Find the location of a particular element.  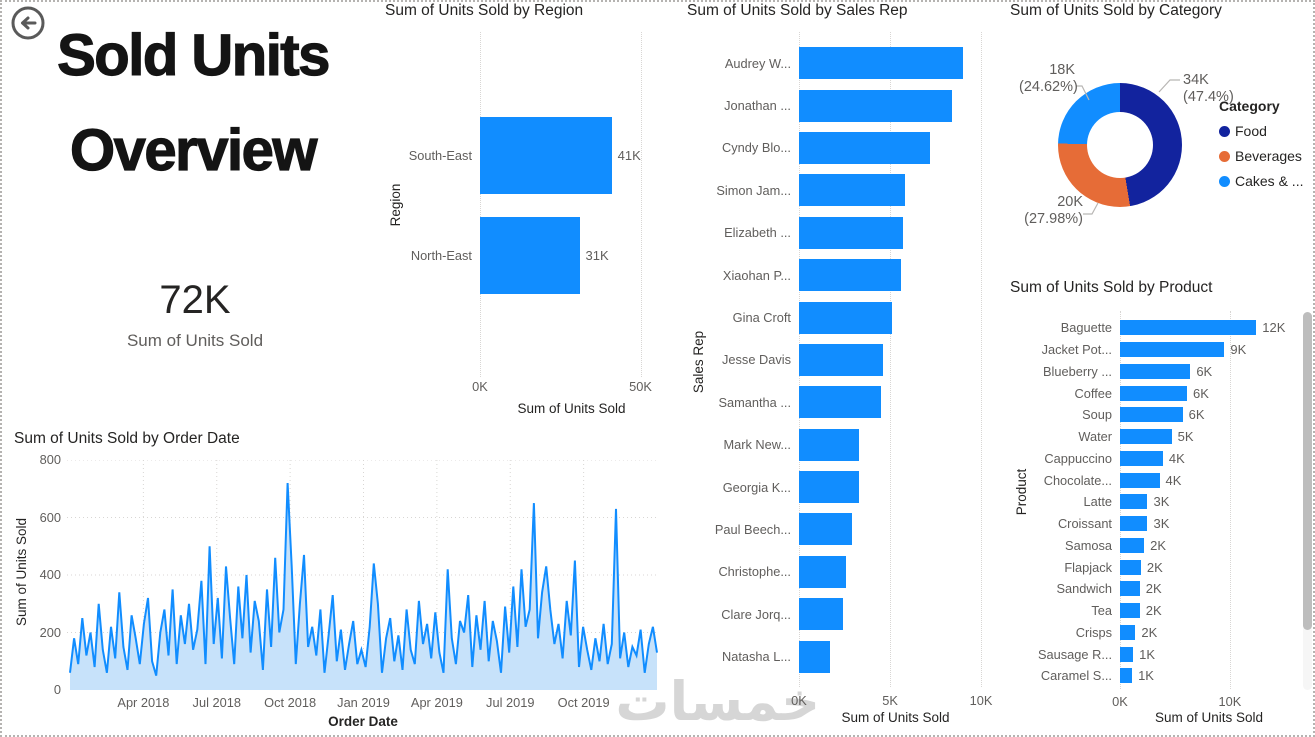

bar-row: Soup 6K is located at coordinates (1152, 415).